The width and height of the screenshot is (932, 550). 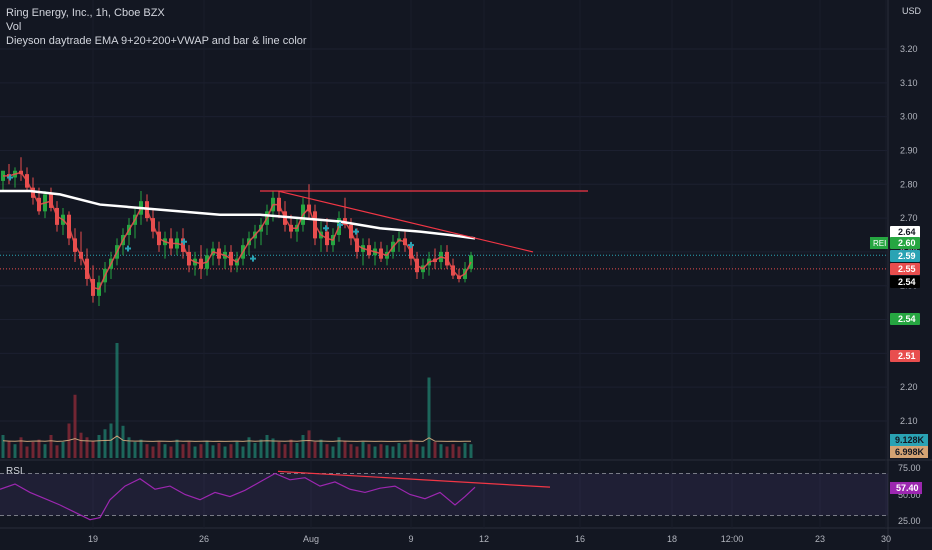 What do you see at coordinates (912, 11) in the screenshot?
I see `currency-label: USD` at bounding box center [912, 11].